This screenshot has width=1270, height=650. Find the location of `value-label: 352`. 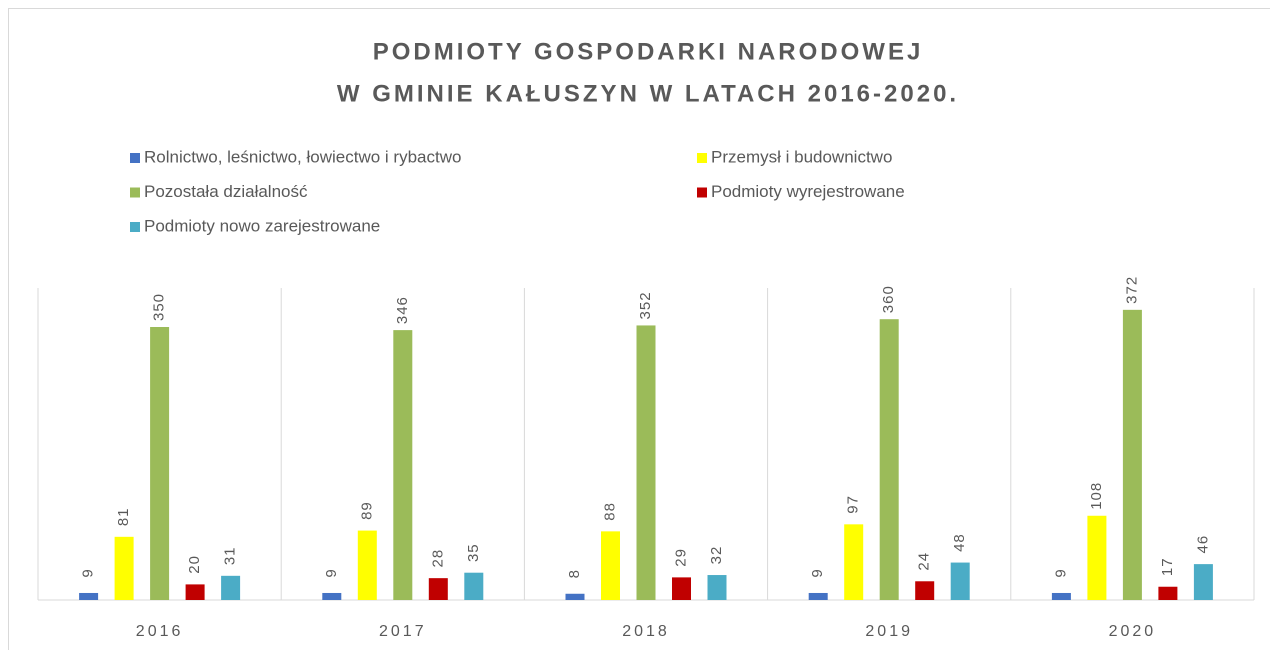

value-label: 352 is located at coordinates (645, 305).